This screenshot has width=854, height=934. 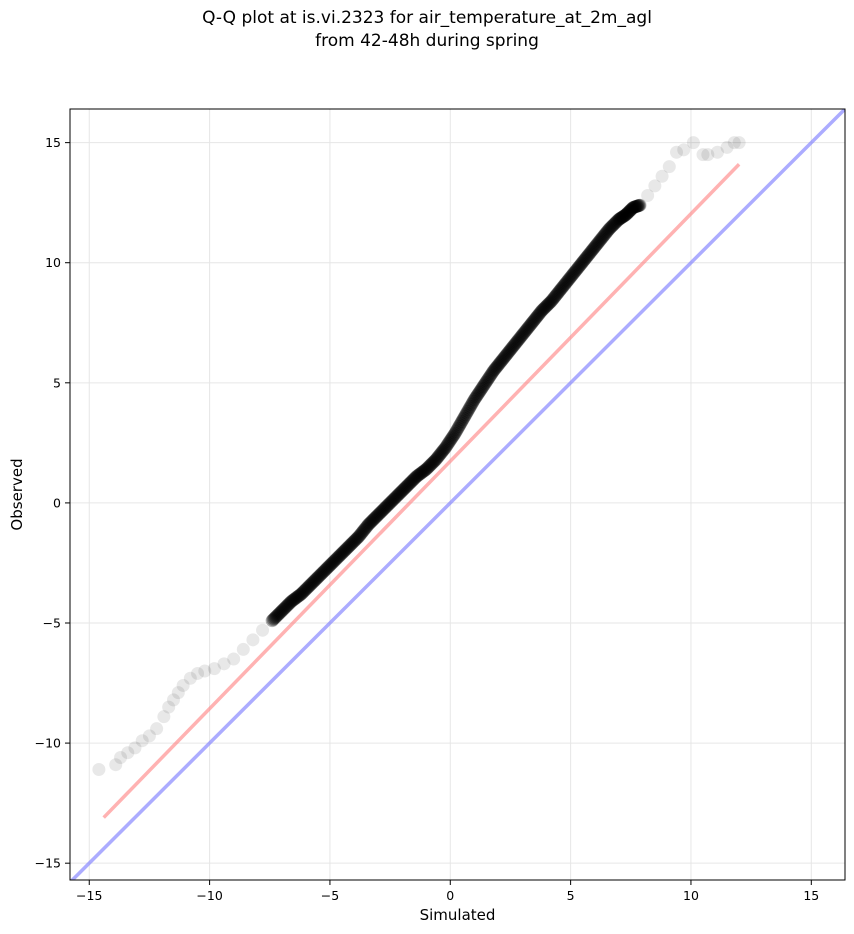 What do you see at coordinates (427, 41) in the screenshot?
I see `chart-subtitle: from 42-48h during spring` at bounding box center [427, 41].